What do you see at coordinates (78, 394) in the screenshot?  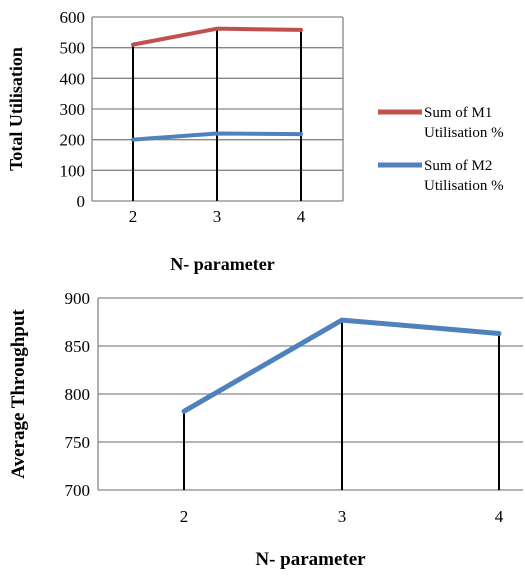 I see `y-tick-label: 800` at bounding box center [78, 394].